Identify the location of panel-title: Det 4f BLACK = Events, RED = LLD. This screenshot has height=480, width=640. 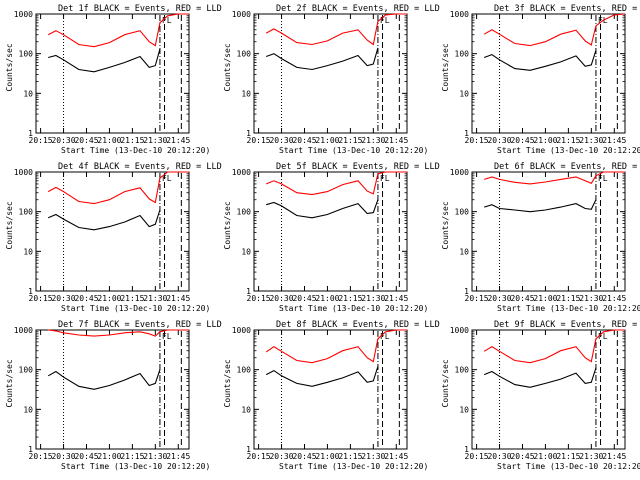
(140, 167).